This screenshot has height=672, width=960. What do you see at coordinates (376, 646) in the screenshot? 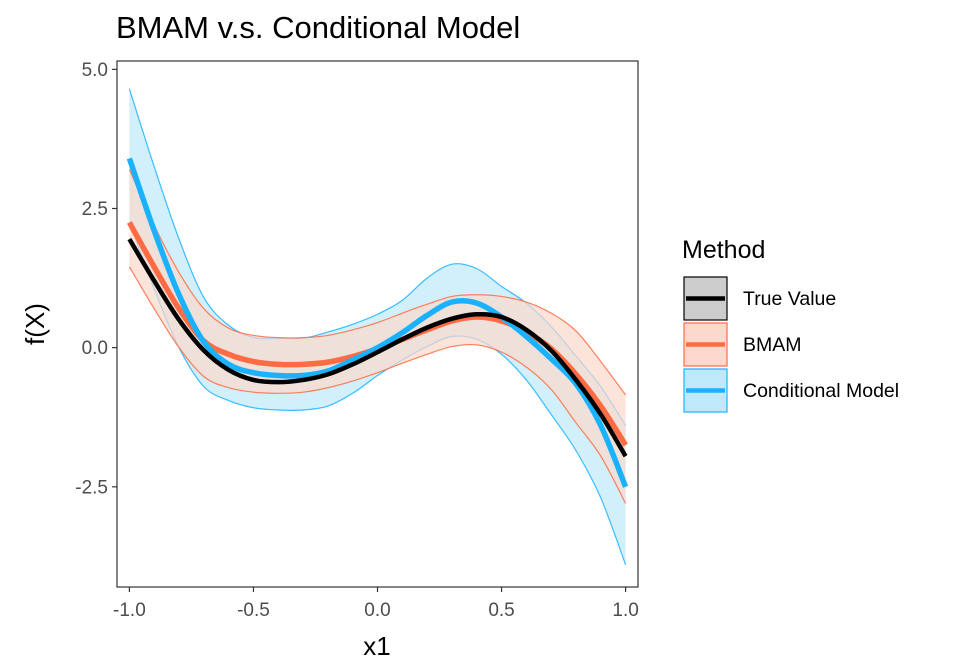
I see `x-axis-label: x1` at bounding box center [376, 646].